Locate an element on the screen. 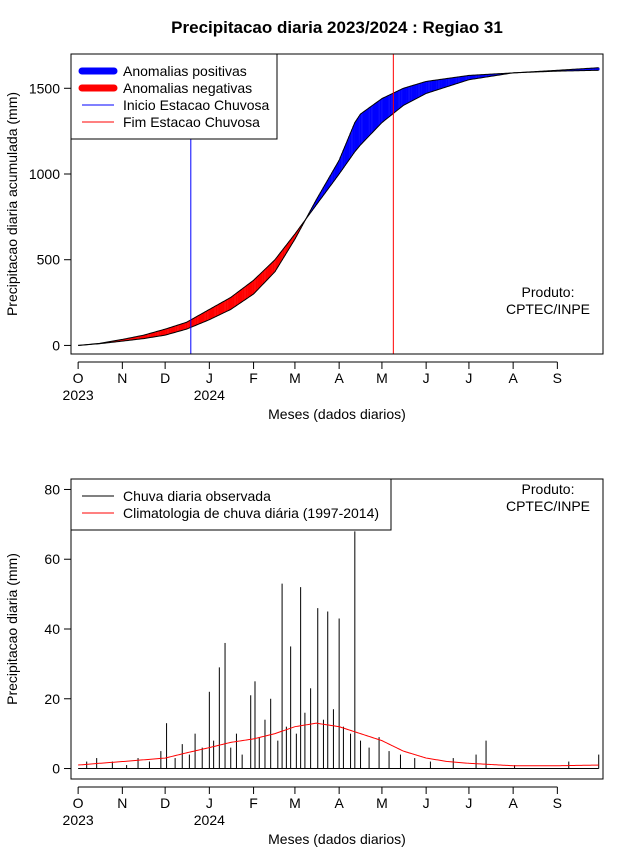 Image resolution: width=640 pixels, height=850 pixels. y-tick-label: 80 is located at coordinates (52, 489).